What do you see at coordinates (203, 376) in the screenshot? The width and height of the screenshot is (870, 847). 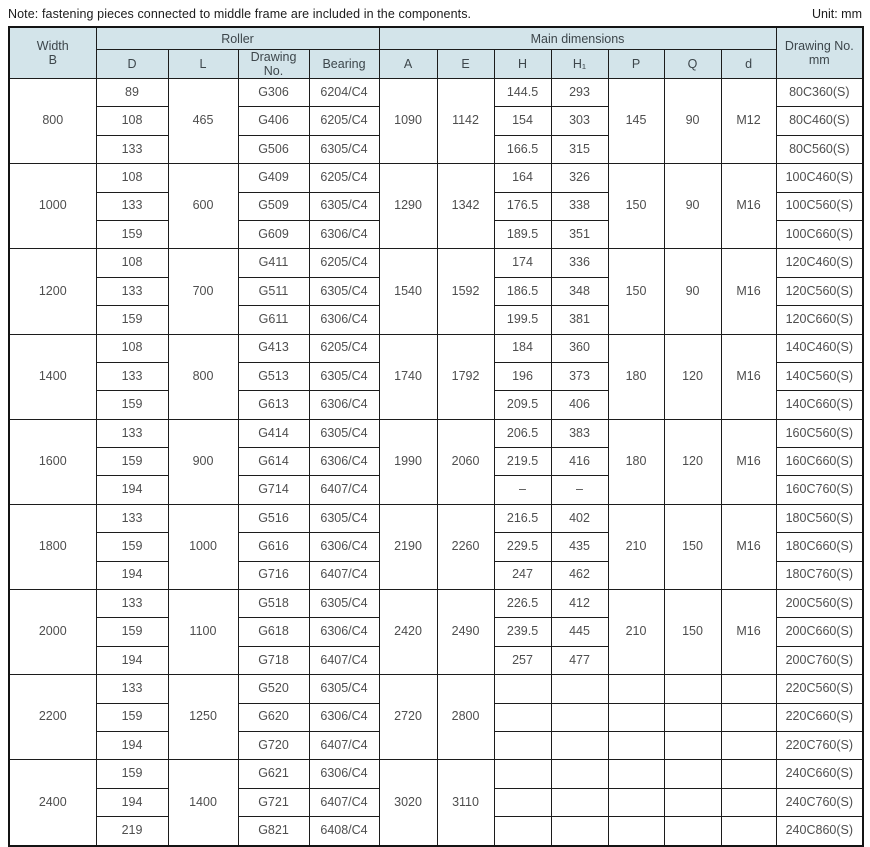 I see `cell-l: 800` at bounding box center [203, 376].